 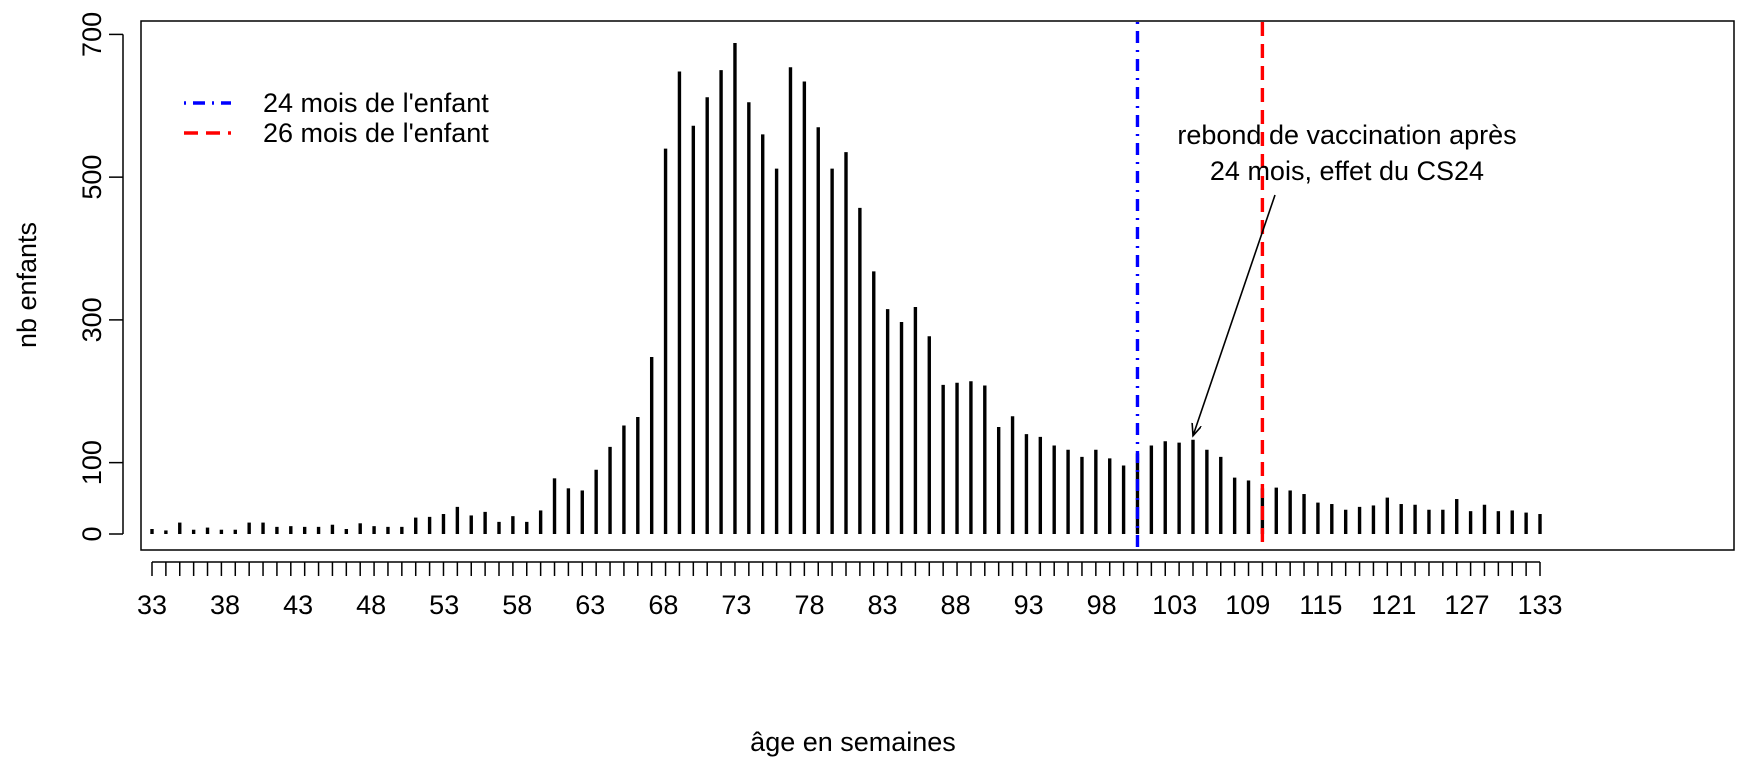 What do you see at coordinates (92, 177) in the screenshot?
I see `y-tick-label: 500` at bounding box center [92, 177].